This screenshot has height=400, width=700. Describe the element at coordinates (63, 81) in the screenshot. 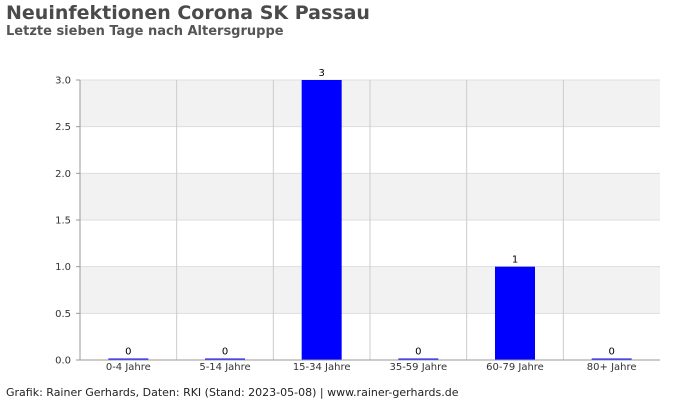

I see `y-tick-label: 3.0` at that location.